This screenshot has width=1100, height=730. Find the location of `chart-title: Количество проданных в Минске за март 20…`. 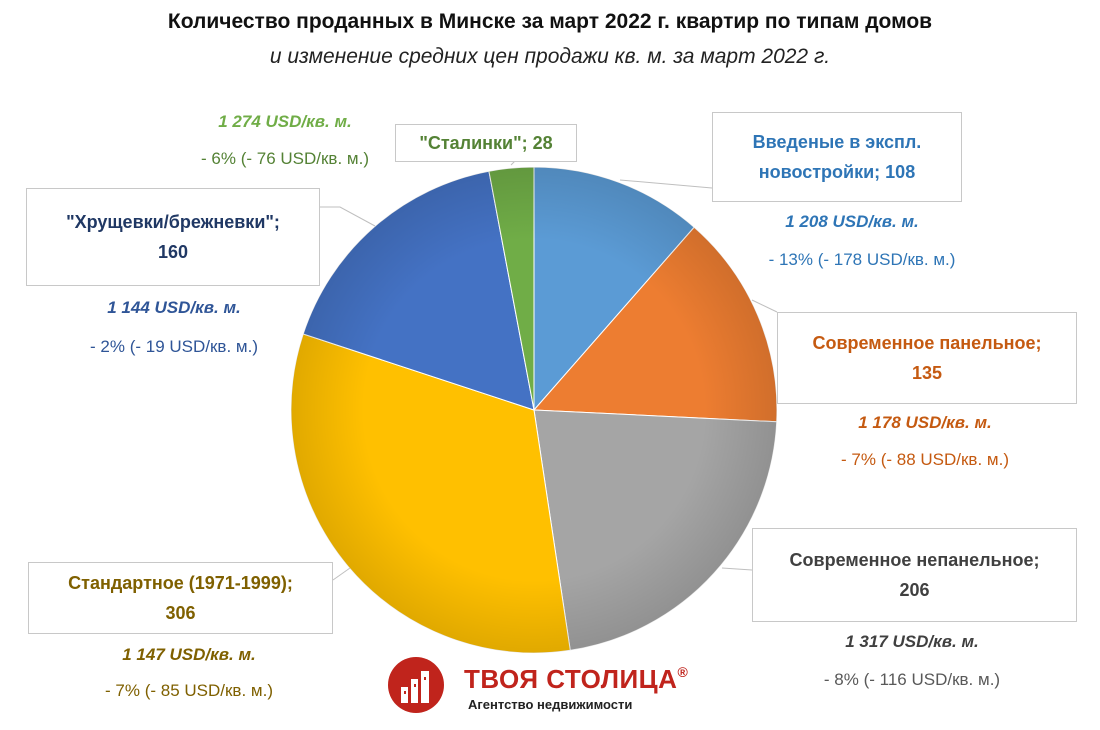

chart-title: Количество проданных в Минске за март 20… is located at coordinates (550, 21).